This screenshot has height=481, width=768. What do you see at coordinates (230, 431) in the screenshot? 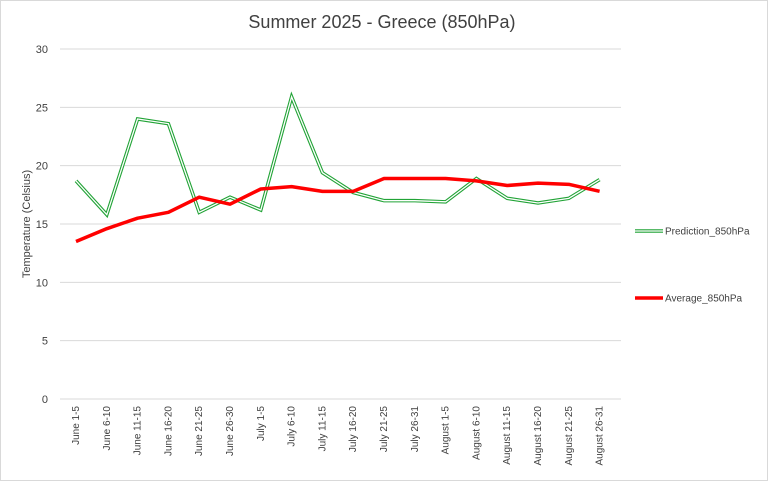
I see `x-tick-label: June 26-30` at bounding box center [230, 431].